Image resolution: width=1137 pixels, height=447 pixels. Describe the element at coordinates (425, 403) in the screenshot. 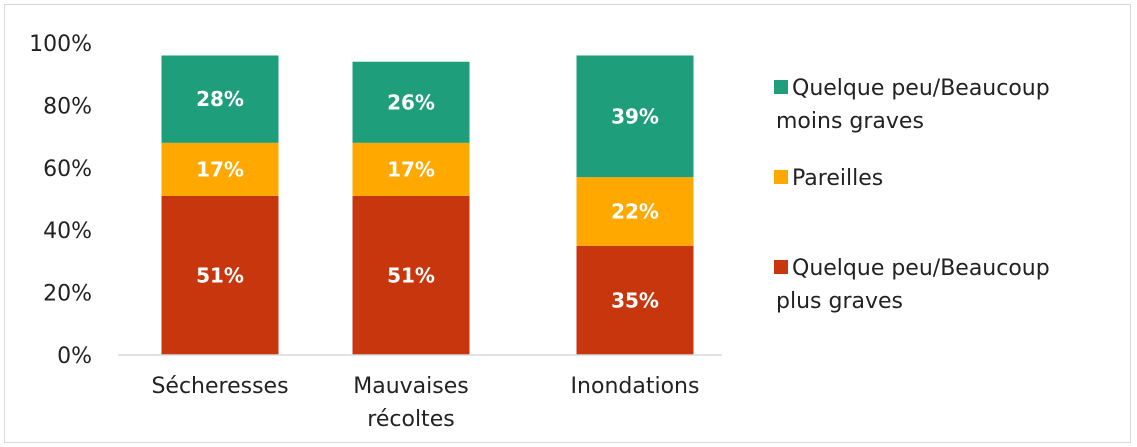

I see `x-axis: Sécheresses Mauvaises récoltes Inondations` at that location.